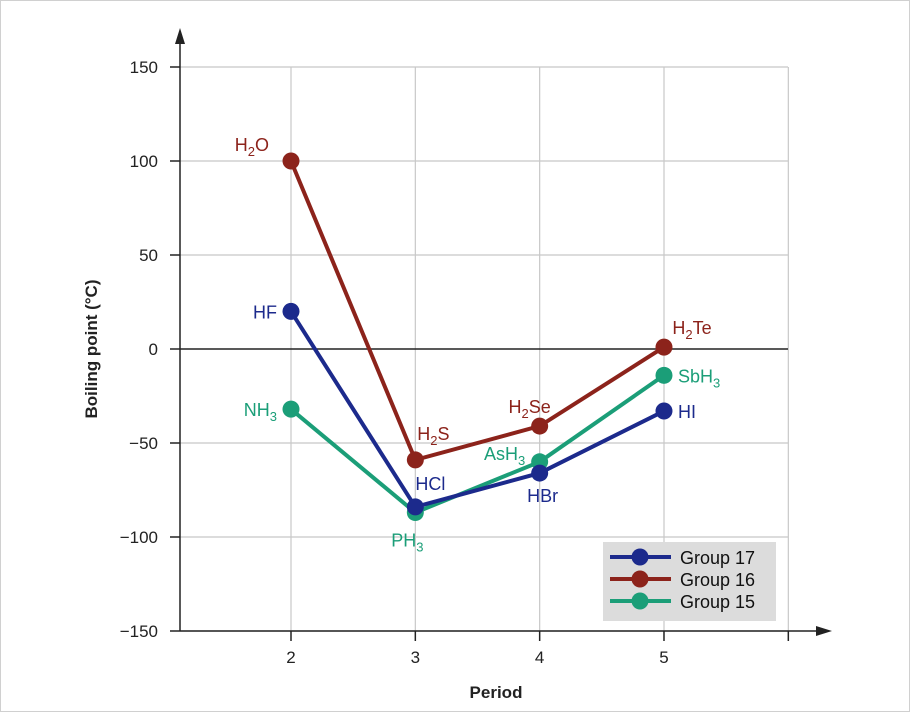 This screenshot has width=910, height=712. Describe the element at coordinates (433, 436) in the screenshot. I see `point-label: H2S` at that location.